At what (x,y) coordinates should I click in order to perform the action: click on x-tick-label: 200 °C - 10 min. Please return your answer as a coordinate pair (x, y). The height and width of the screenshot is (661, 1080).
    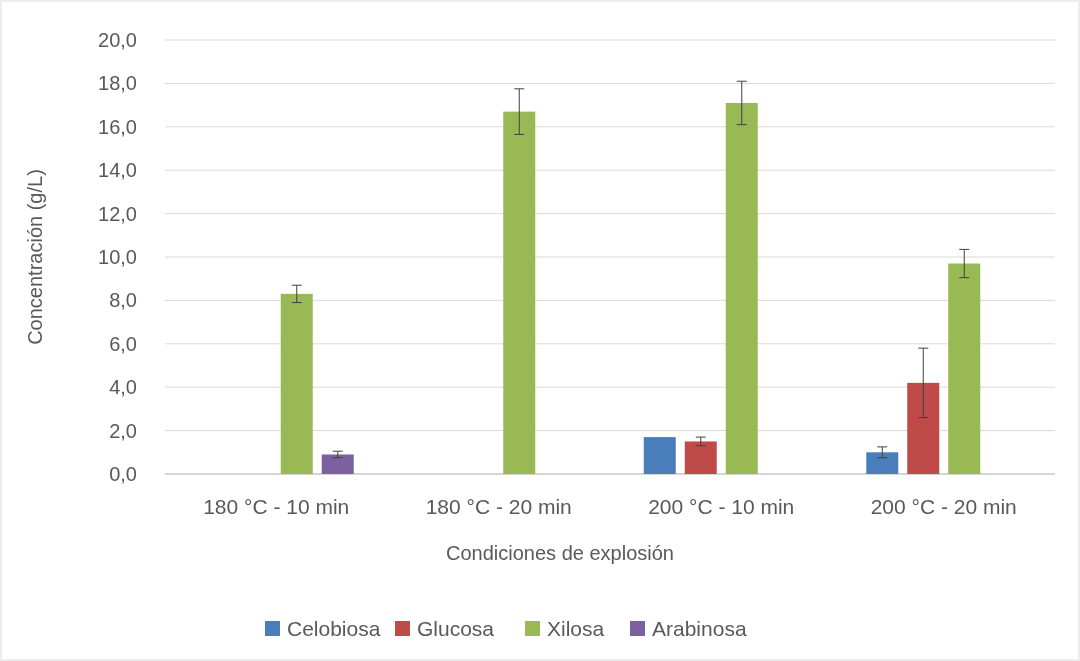
    Looking at the image, I should click on (721, 506).